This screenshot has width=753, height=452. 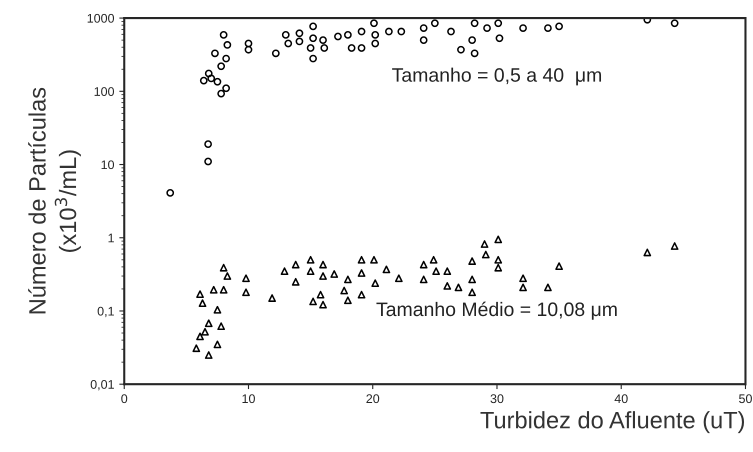 What do you see at coordinates (108, 165) in the screenshot?
I see `y-tick-label: 10` at bounding box center [108, 165].